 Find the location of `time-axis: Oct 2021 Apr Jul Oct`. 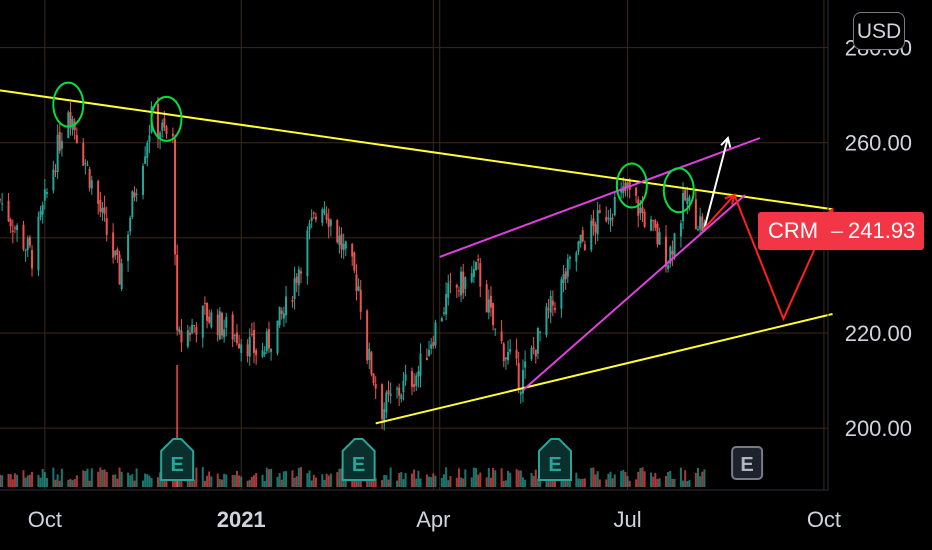

time-axis: Oct 2021 Apr Jul Oct is located at coordinates (434, 519).